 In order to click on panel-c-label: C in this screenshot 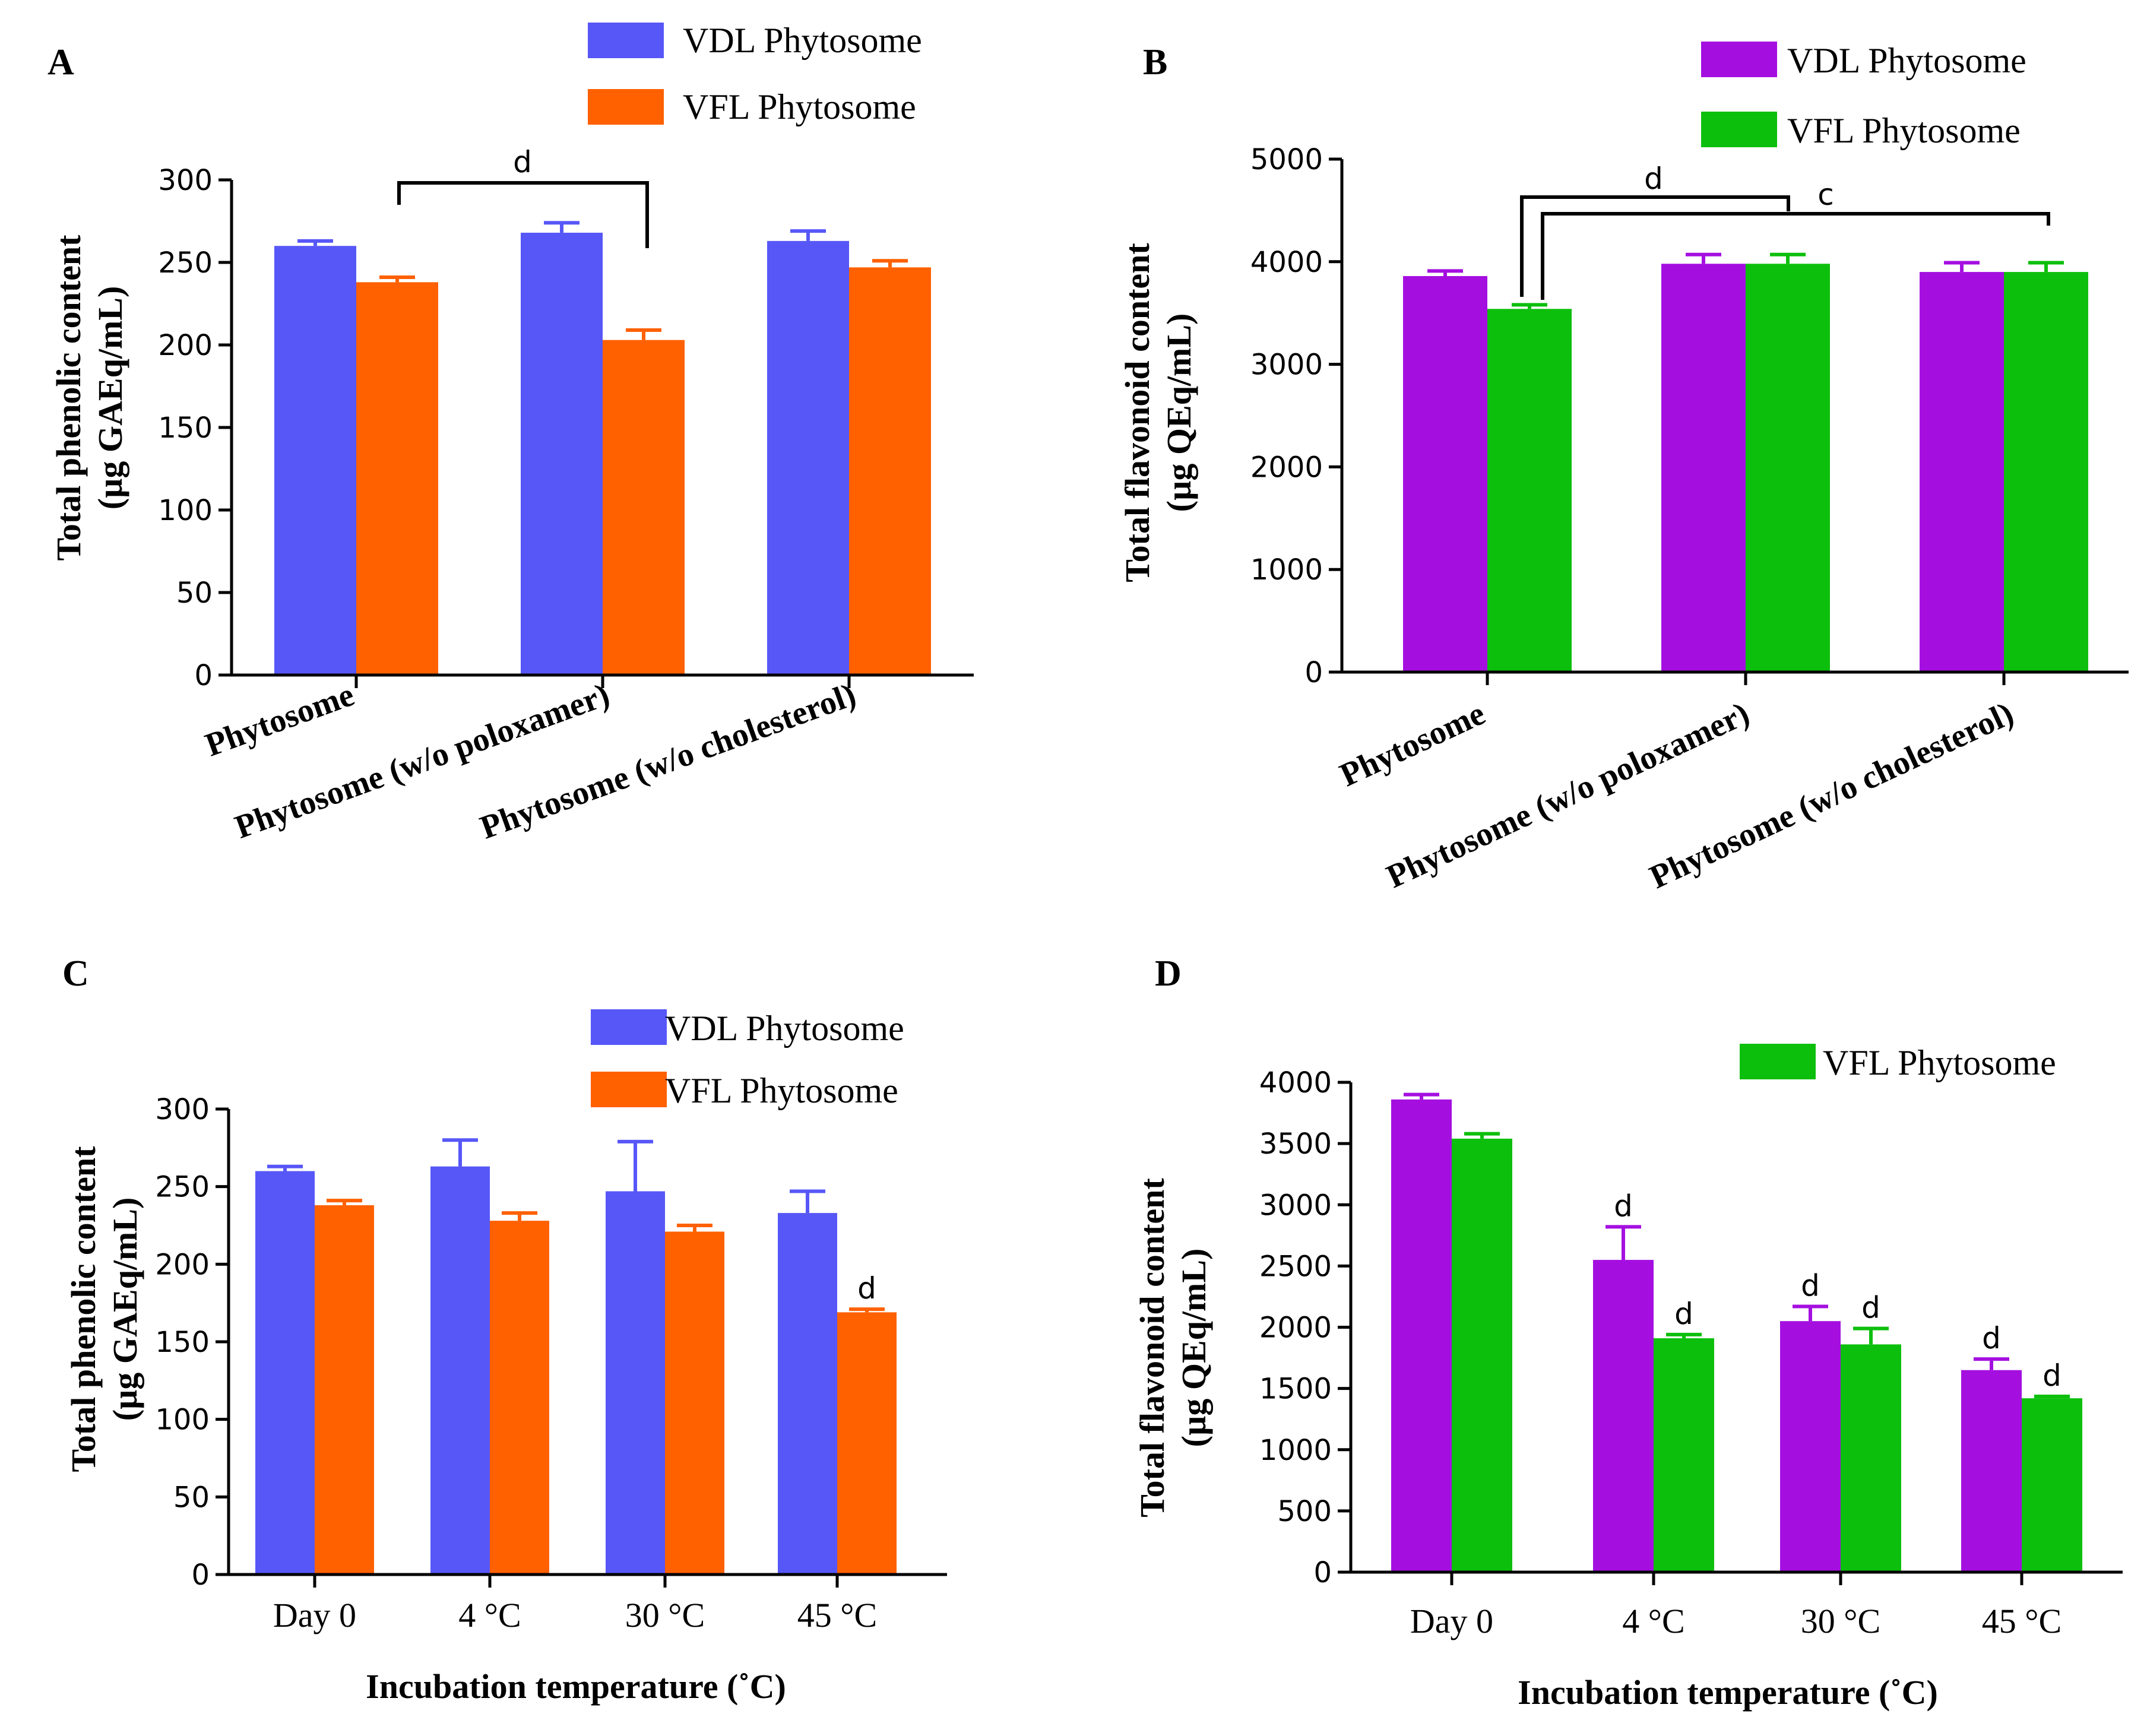, I will do `click(75, 973)`.